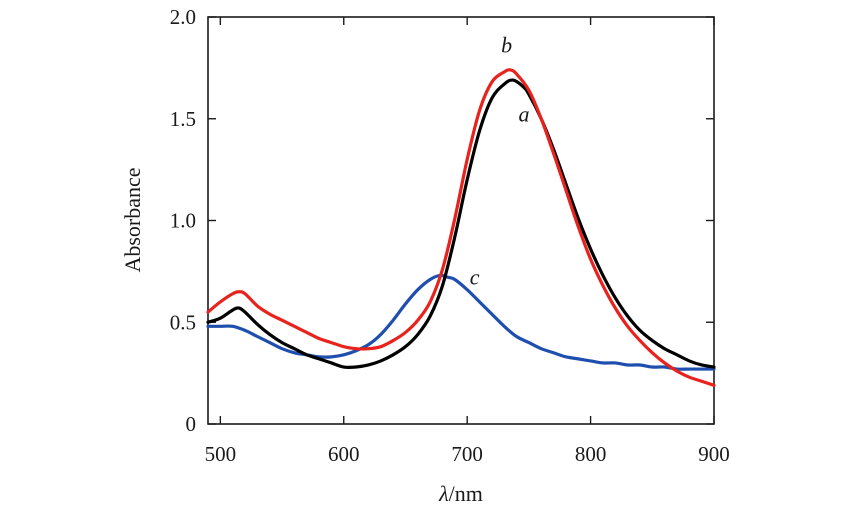  What do you see at coordinates (191, 424) in the screenshot?
I see `y-tick-label: 0` at bounding box center [191, 424].